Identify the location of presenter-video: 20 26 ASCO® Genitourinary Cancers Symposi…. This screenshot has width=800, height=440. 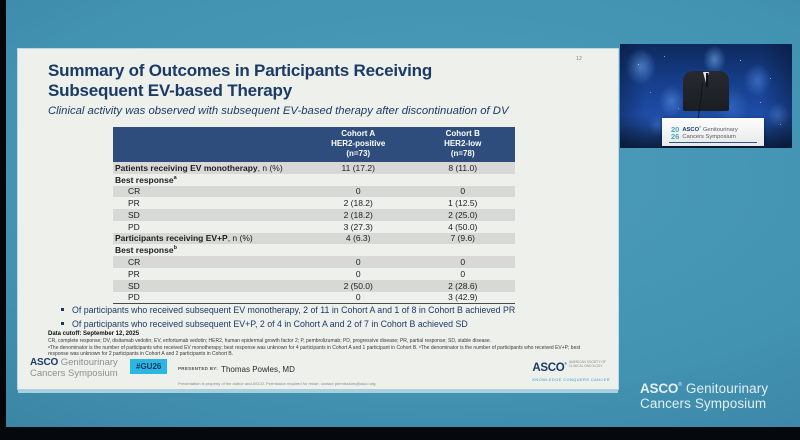
(706, 96).